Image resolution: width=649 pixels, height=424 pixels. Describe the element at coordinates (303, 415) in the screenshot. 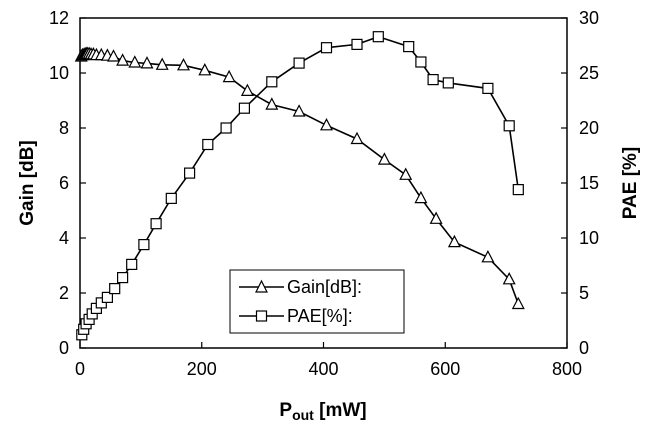

I see `x-axis-title-subscript: out` at that location.